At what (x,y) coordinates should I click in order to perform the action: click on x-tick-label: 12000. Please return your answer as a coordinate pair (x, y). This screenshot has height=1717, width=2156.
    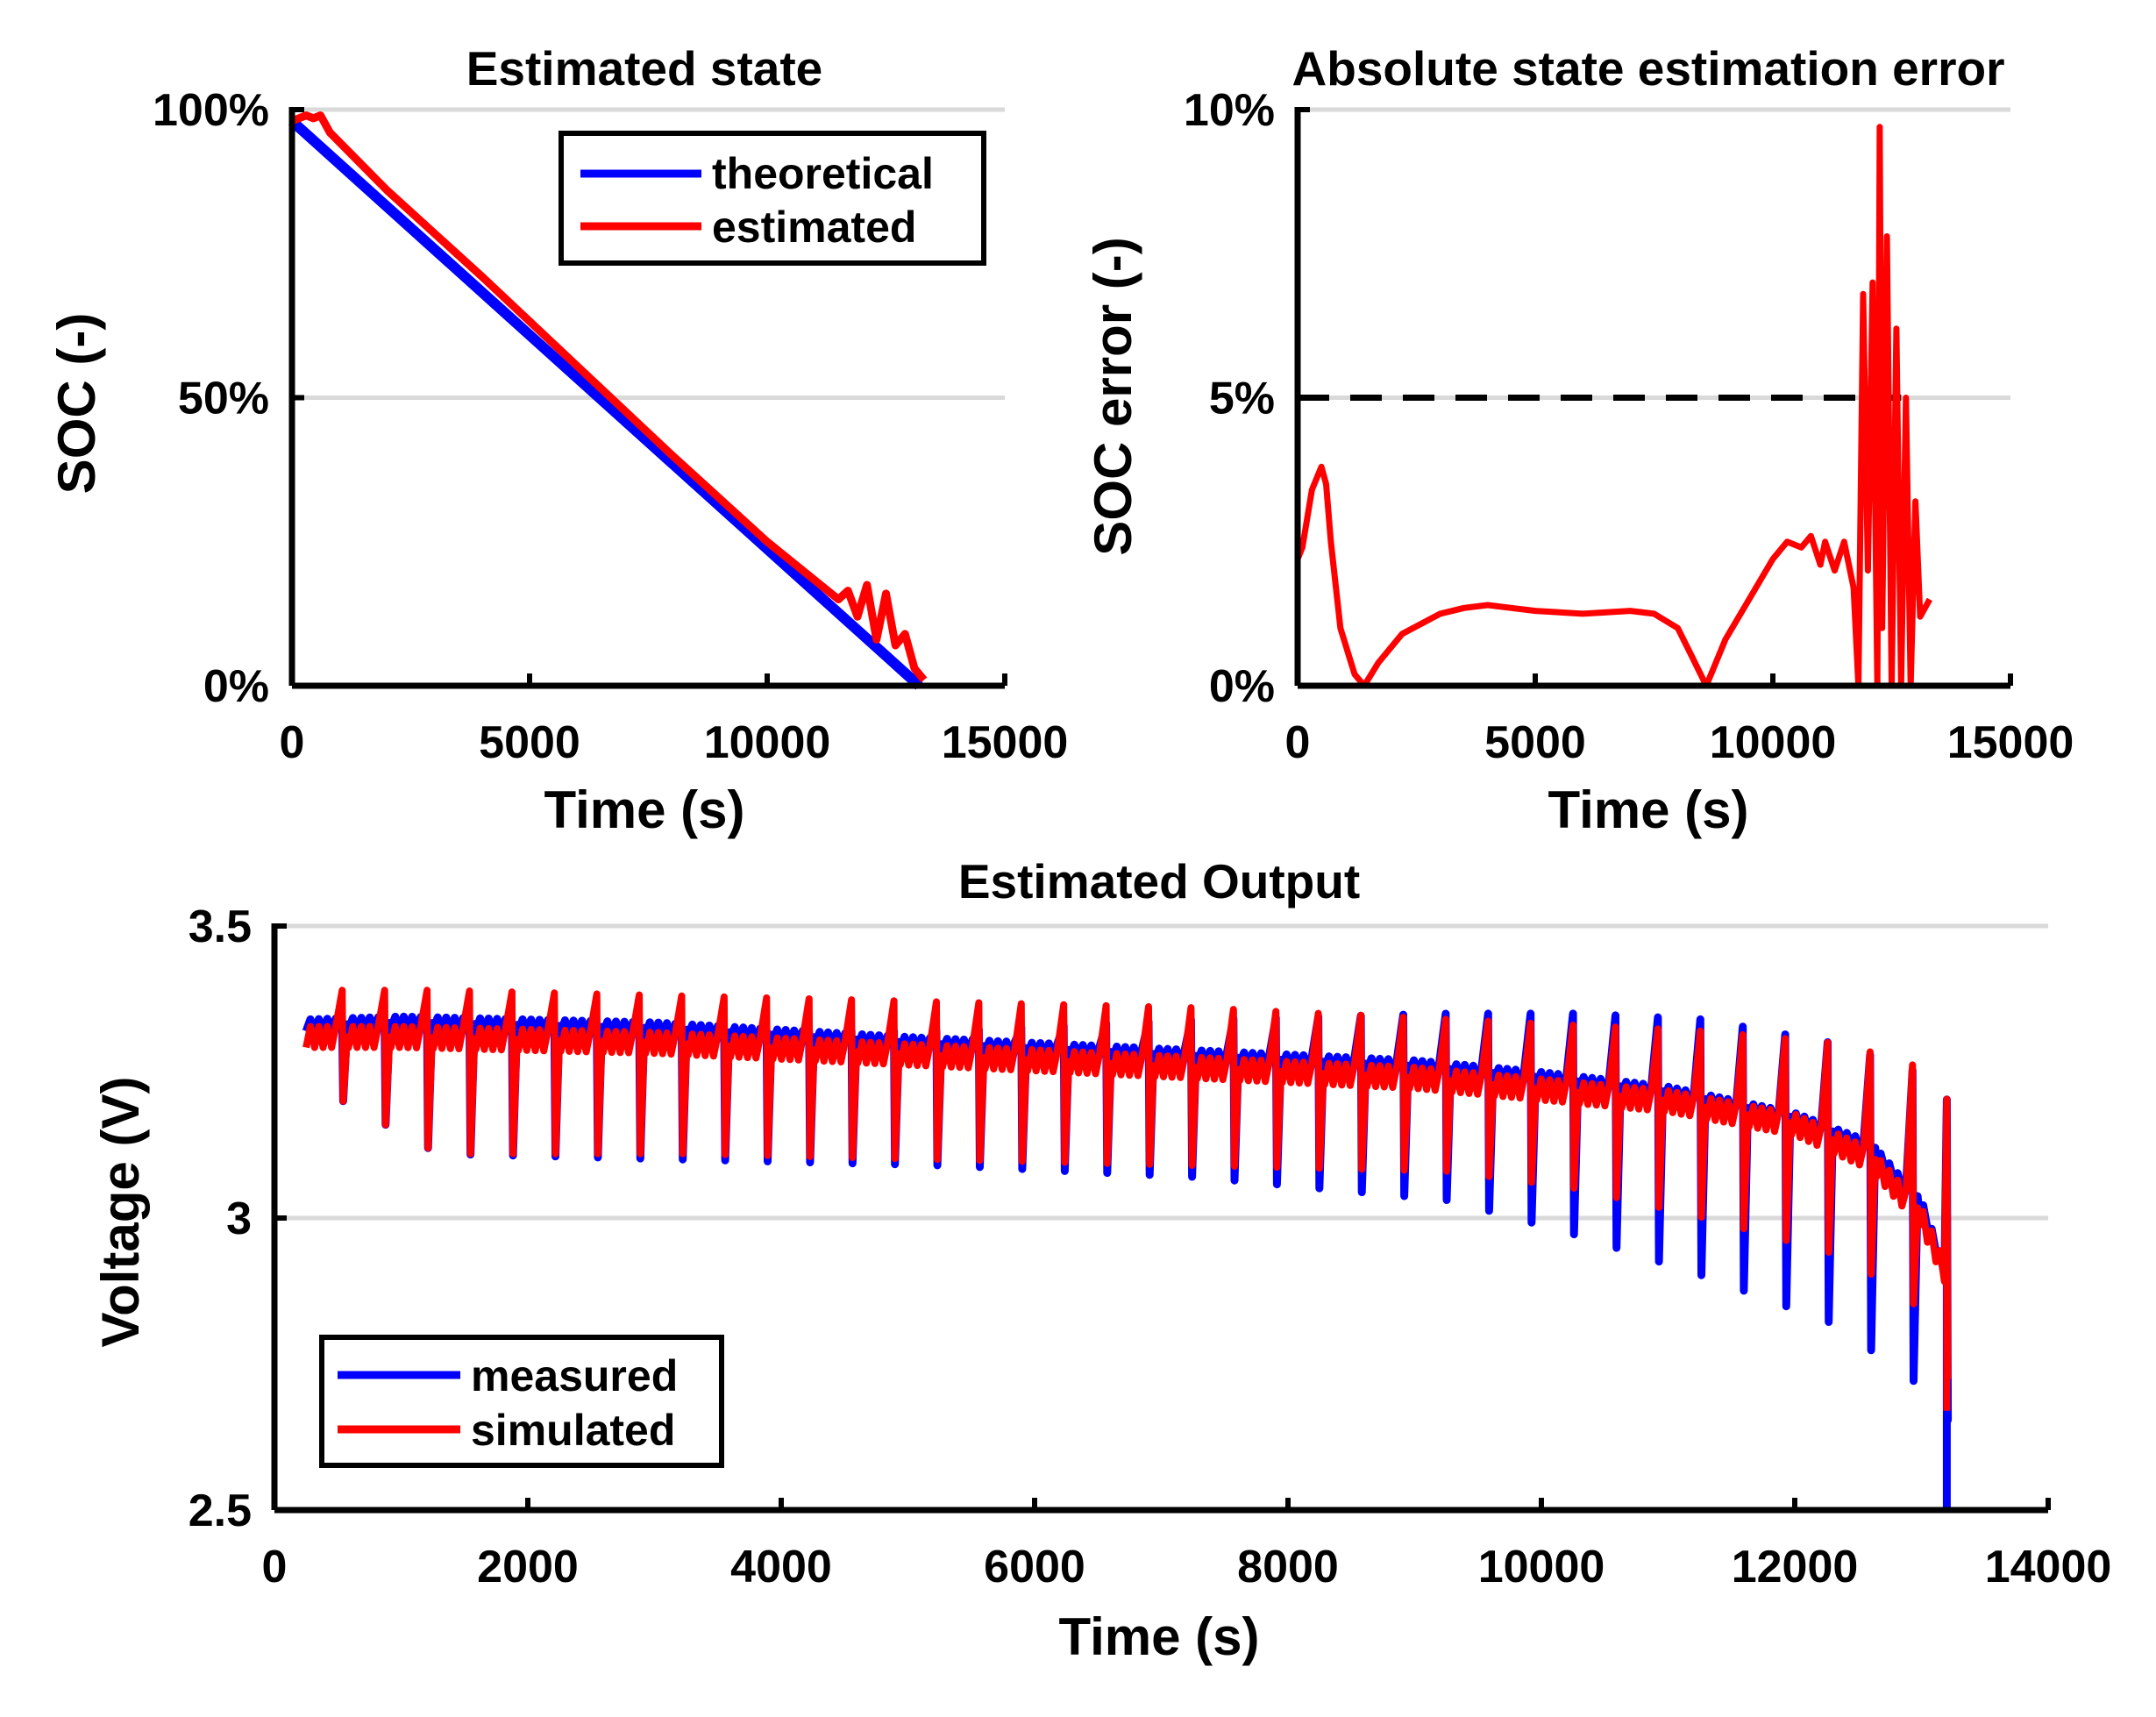
    Looking at the image, I should click on (1795, 1567).